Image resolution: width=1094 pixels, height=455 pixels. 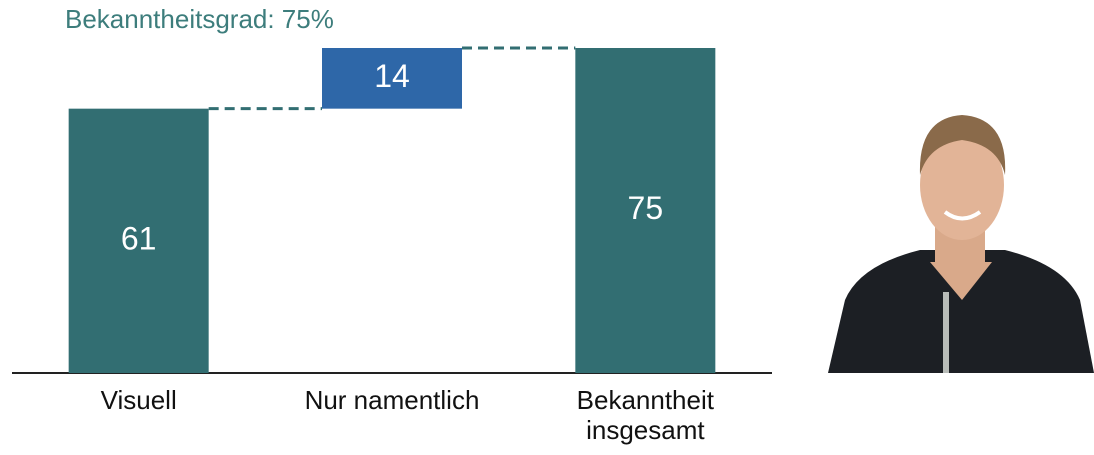 I want to click on x-tick-label: Bekanntheit insgesamt, so click(x=645, y=415).